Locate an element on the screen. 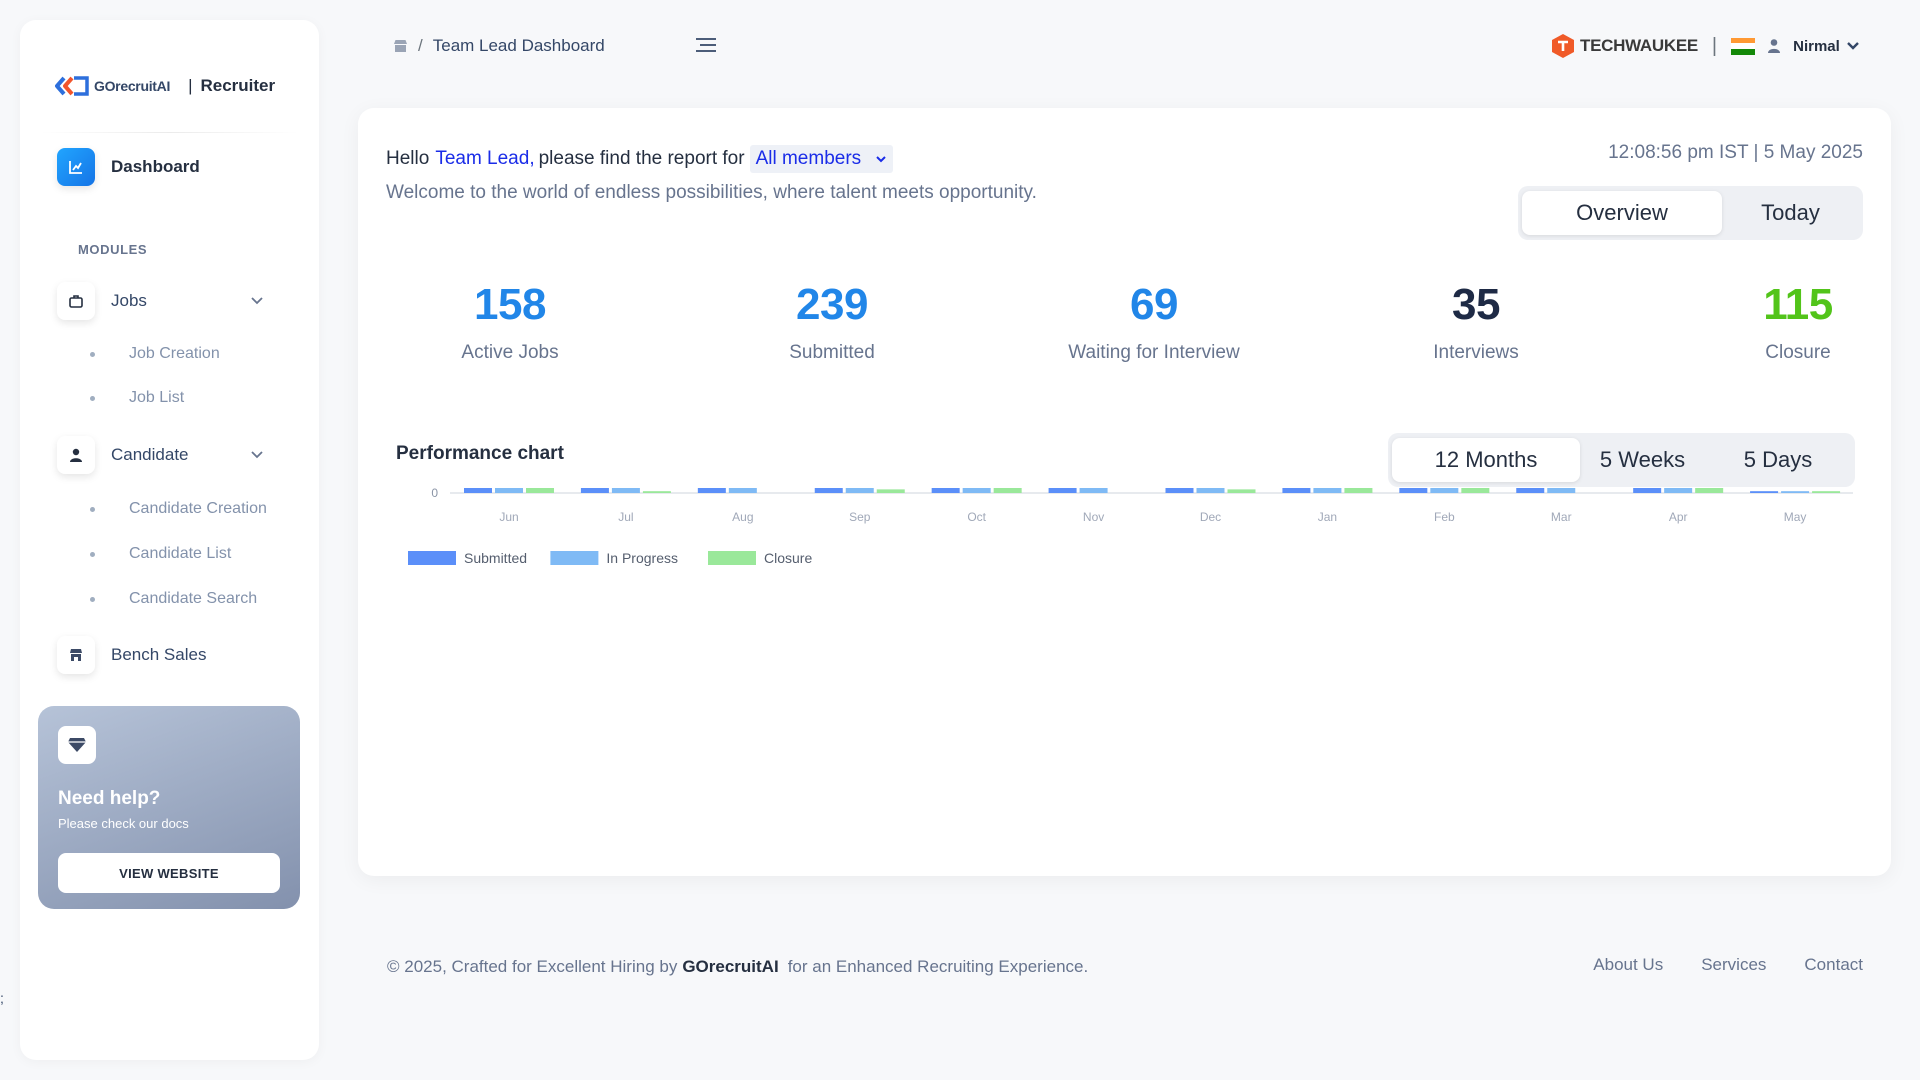 The width and height of the screenshot is (1920, 1080). member-select: All members is located at coordinates (821, 159).